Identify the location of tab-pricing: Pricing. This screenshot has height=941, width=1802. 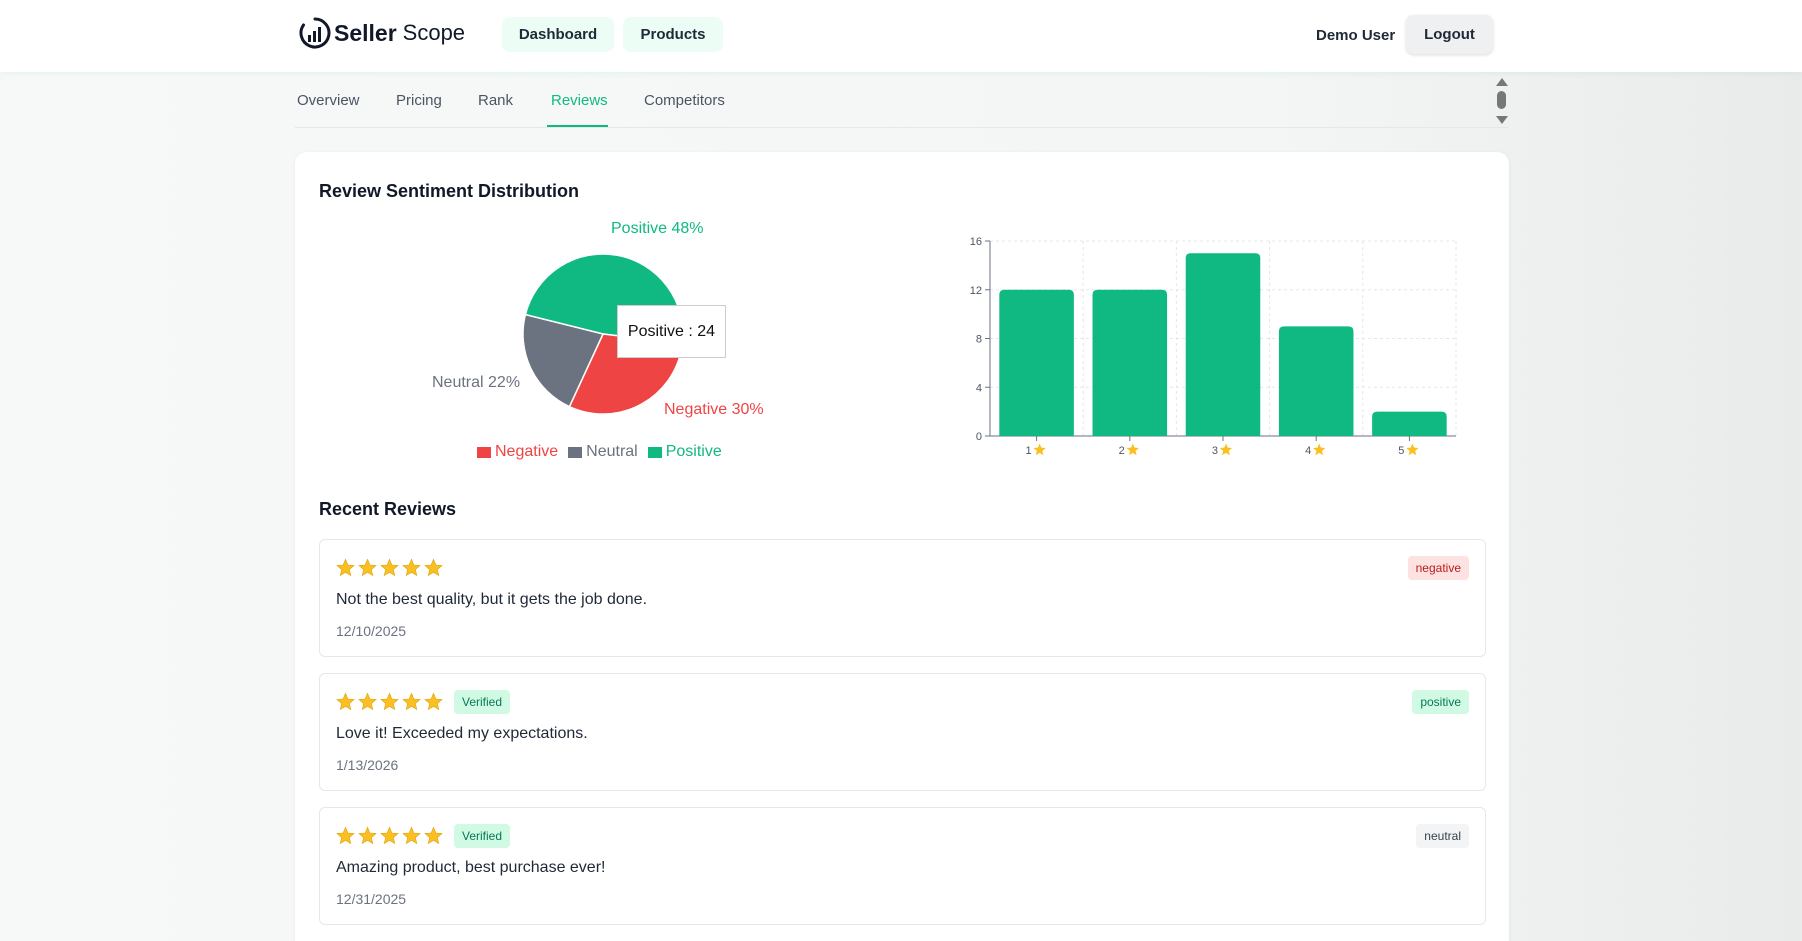
(419, 100).